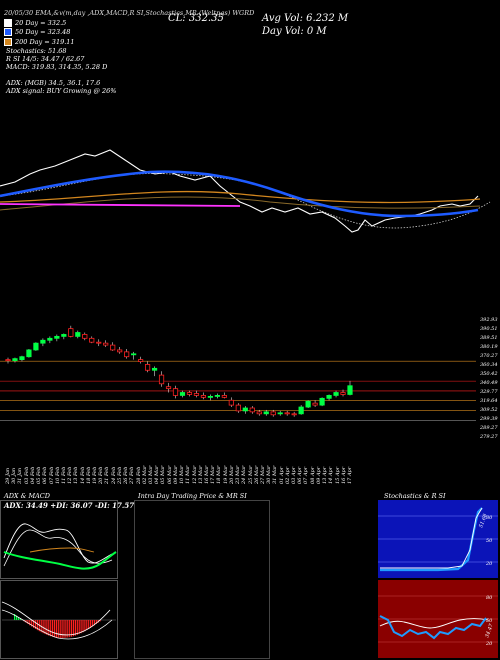 This screenshot has height=660, width=500. What do you see at coordinates (275, 474) in the screenshot?
I see `x-axis-label: 31 Mar` at bounding box center [275, 474].